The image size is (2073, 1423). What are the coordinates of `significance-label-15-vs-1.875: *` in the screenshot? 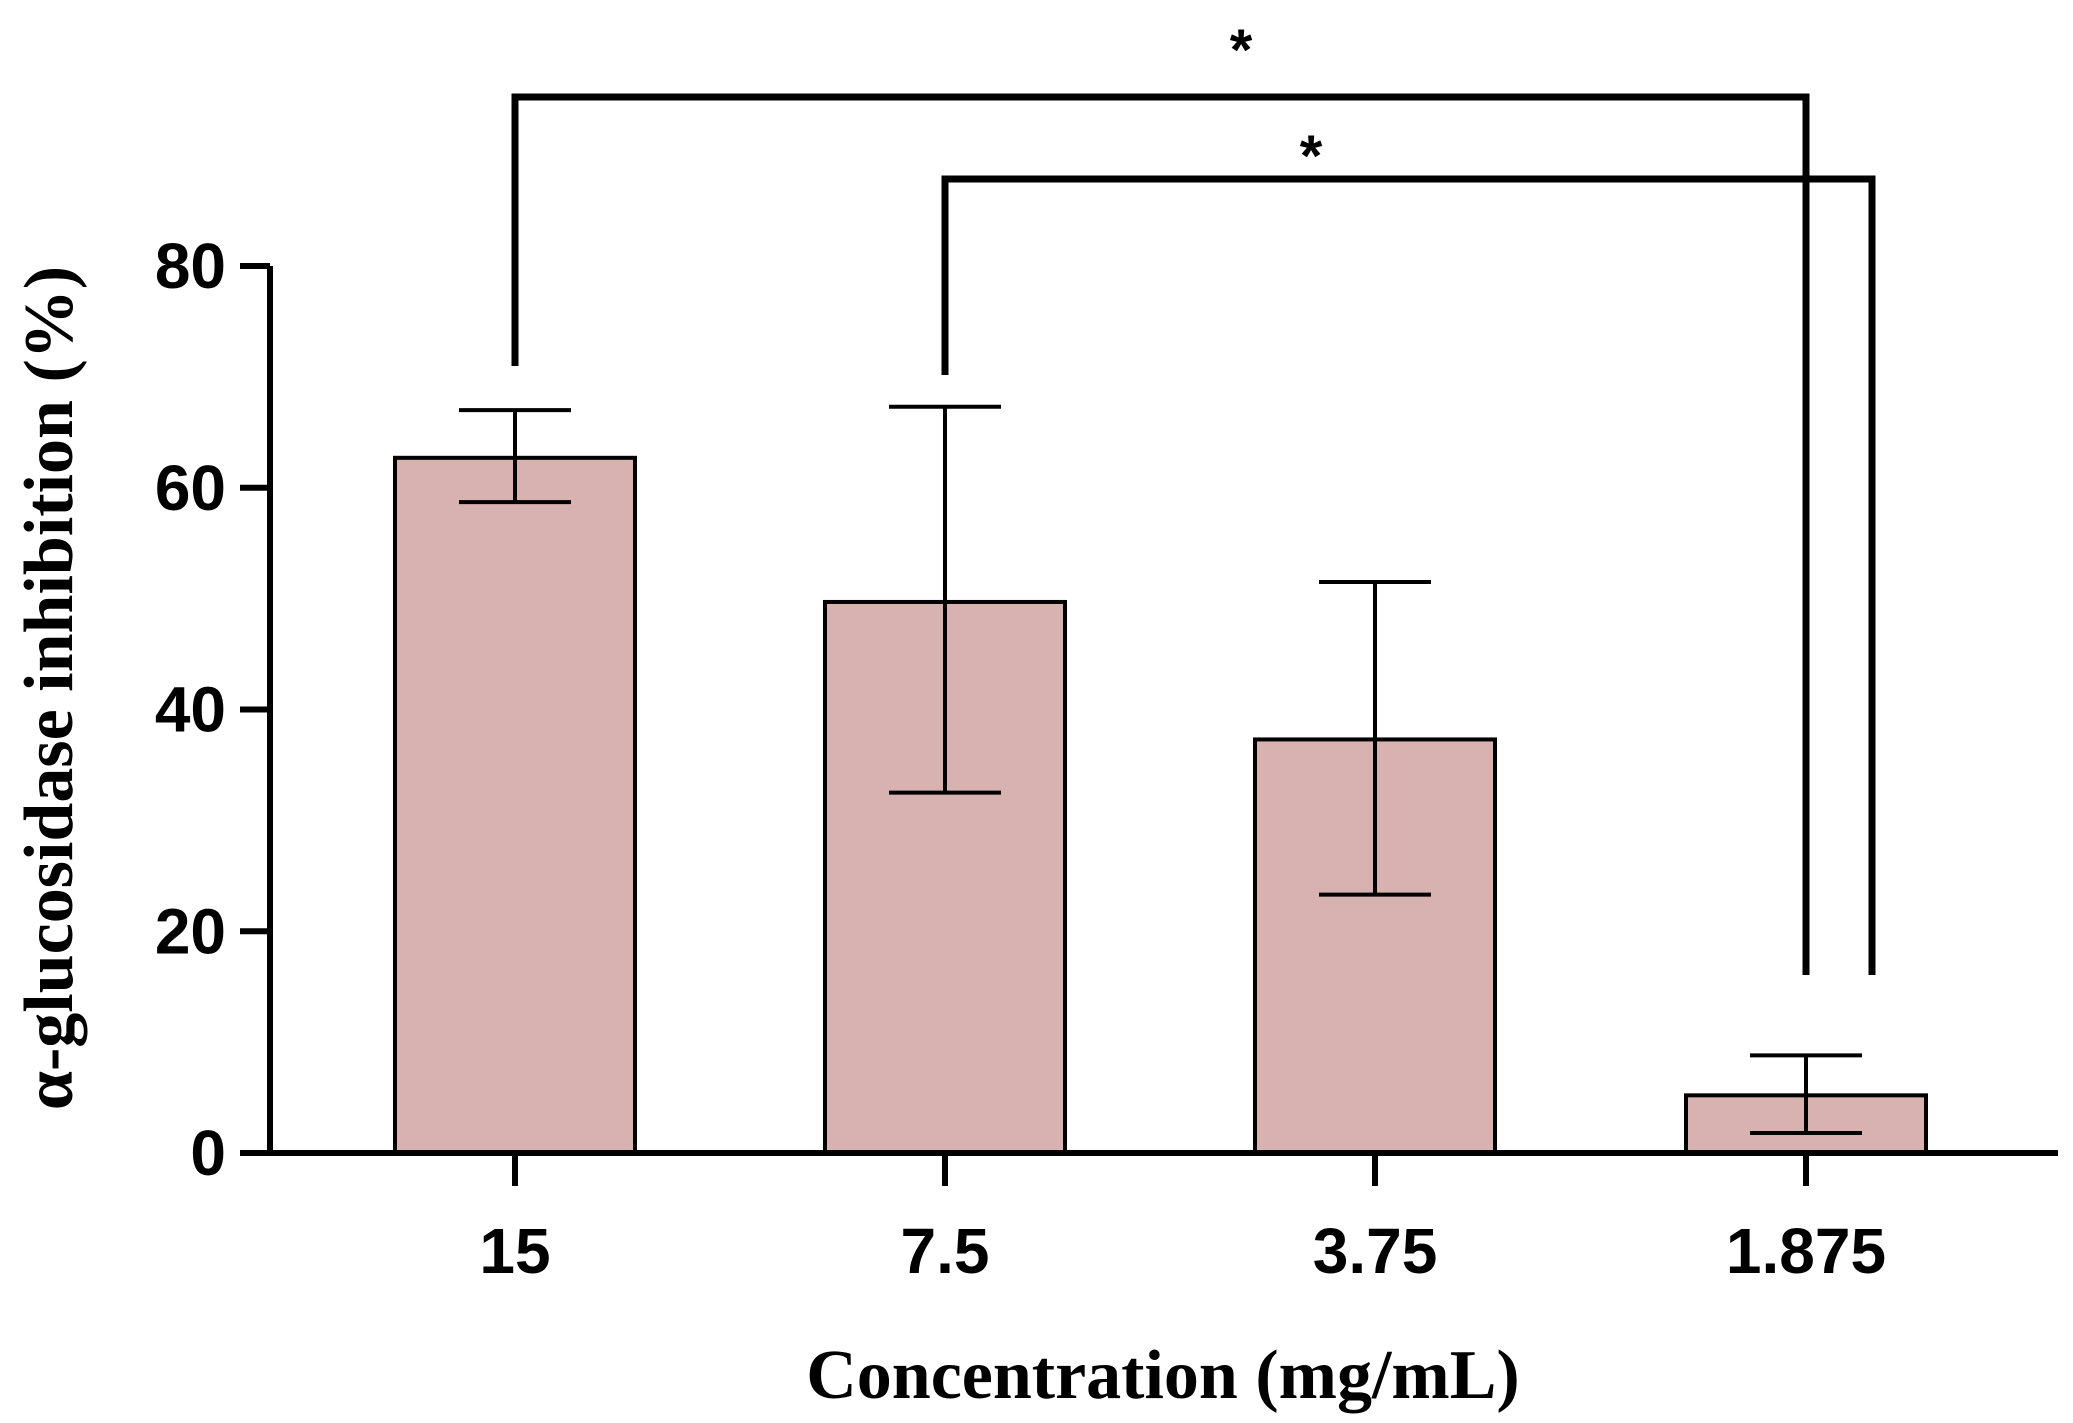 It's located at (1241, 50).